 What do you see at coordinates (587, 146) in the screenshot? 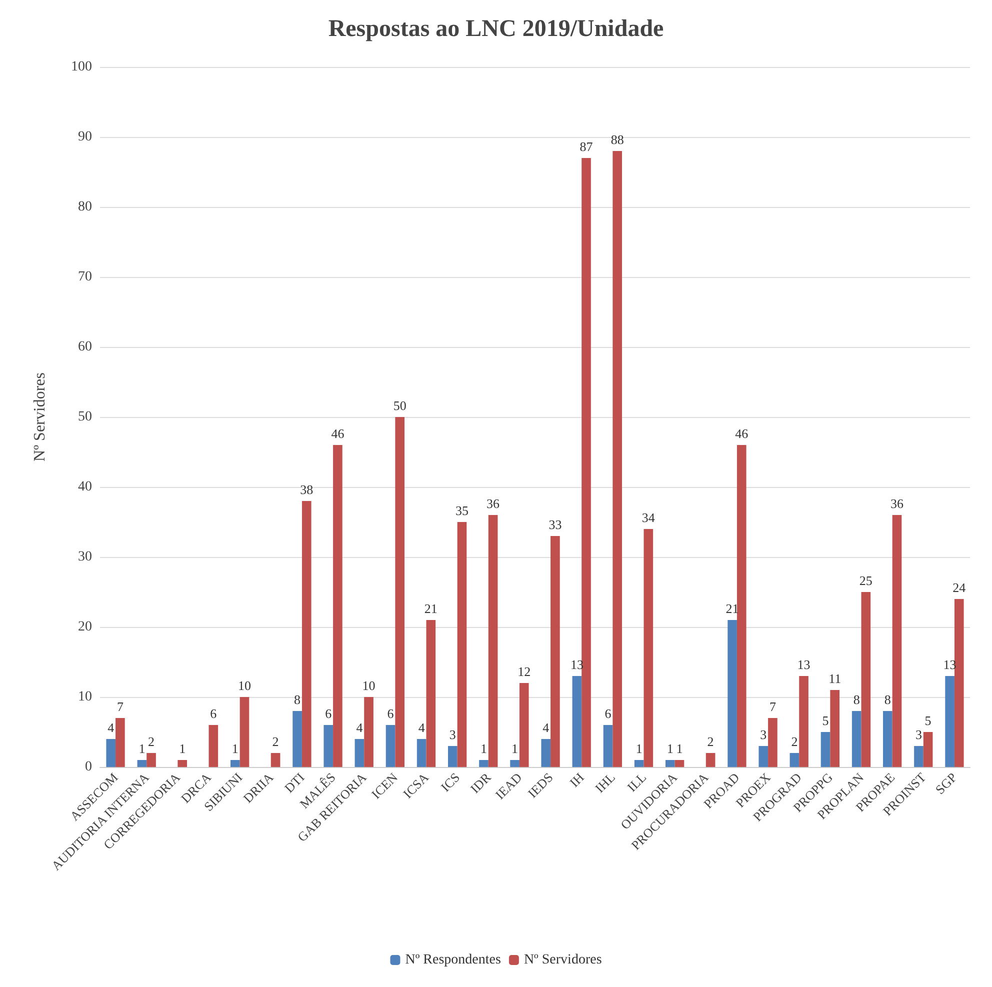
I see `data-label: 87` at bounding box center [587, 146].